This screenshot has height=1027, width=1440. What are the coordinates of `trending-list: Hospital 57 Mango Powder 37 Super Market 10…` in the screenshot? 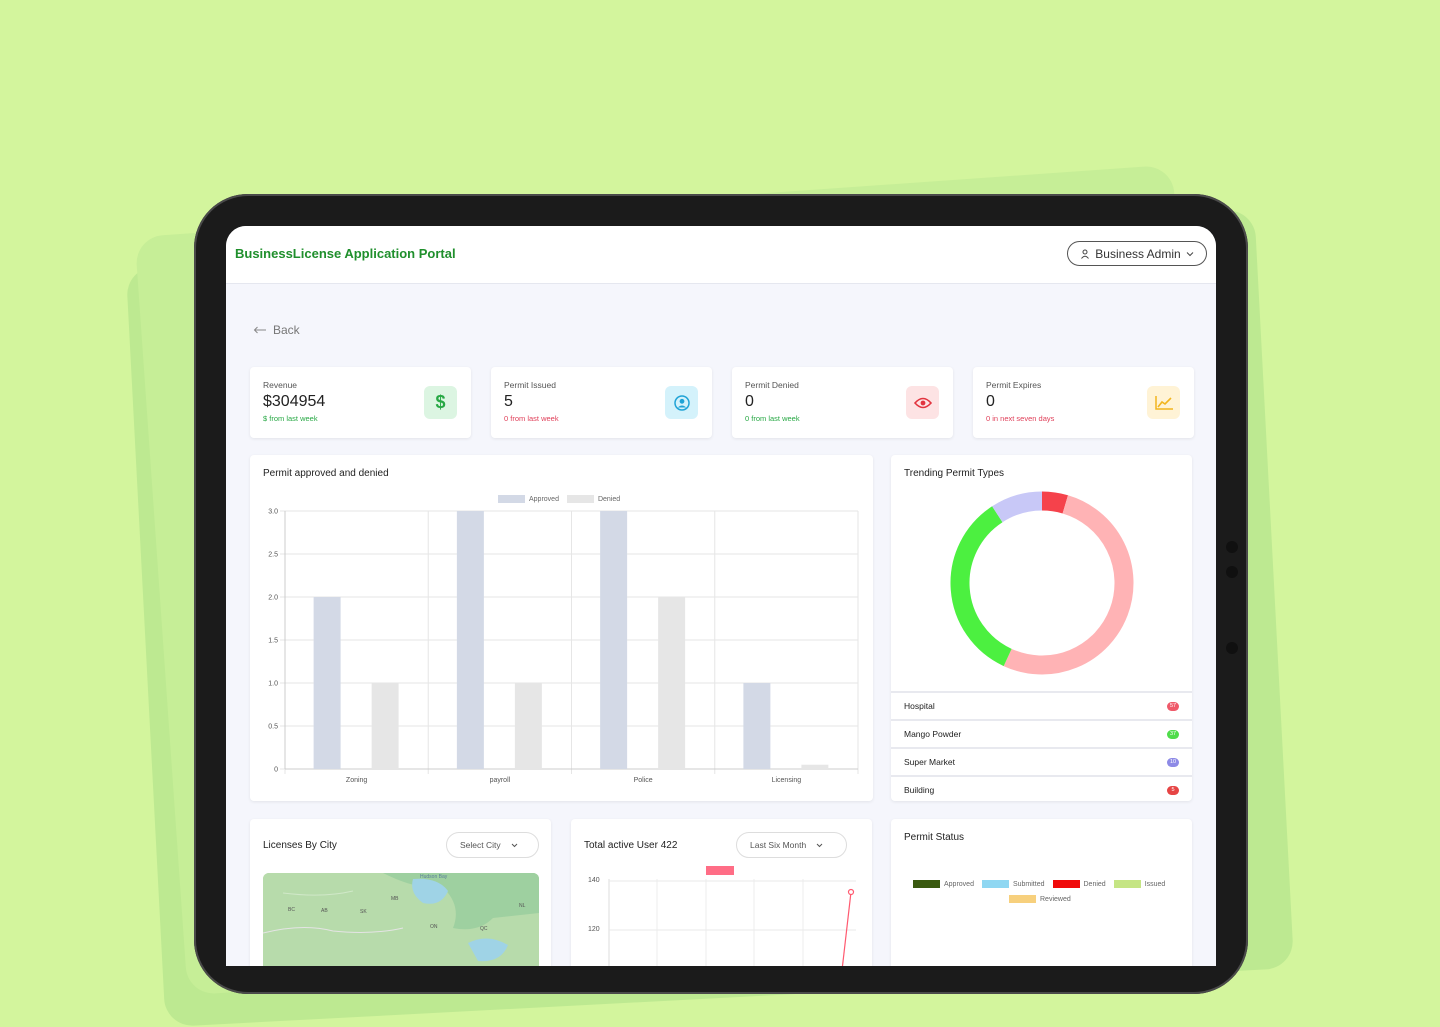 It's located at (1041, 747).